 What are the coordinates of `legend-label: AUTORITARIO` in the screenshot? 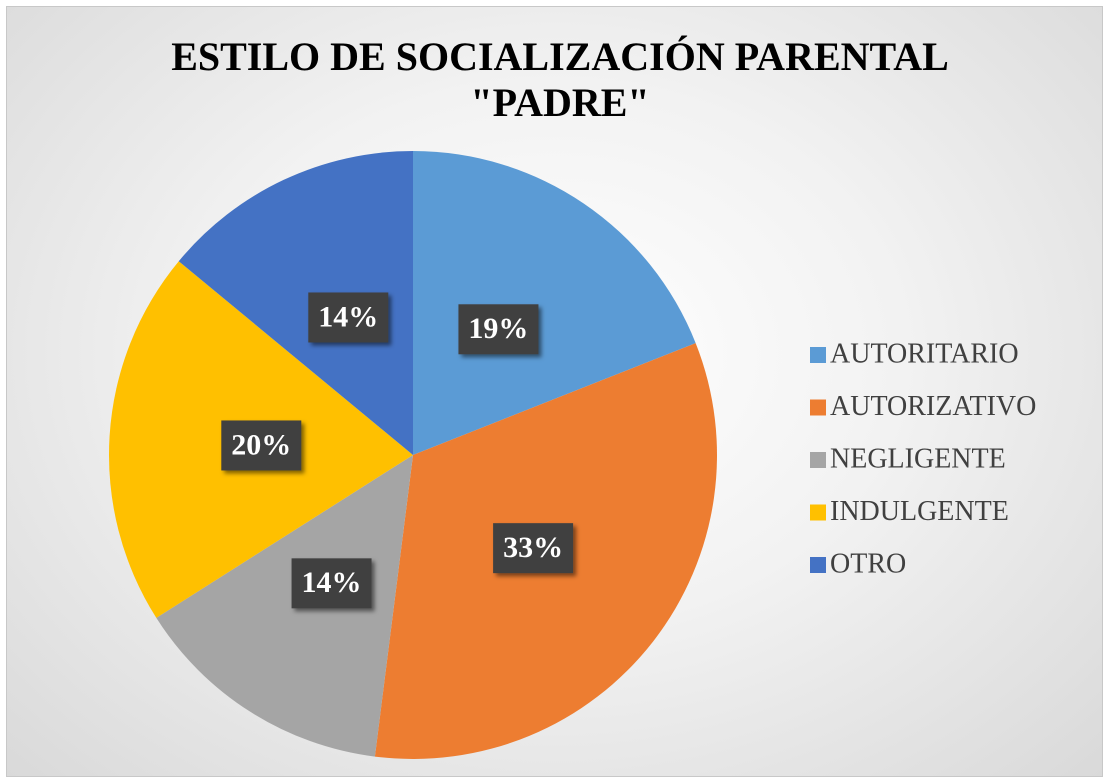 It's located at (924, 353).